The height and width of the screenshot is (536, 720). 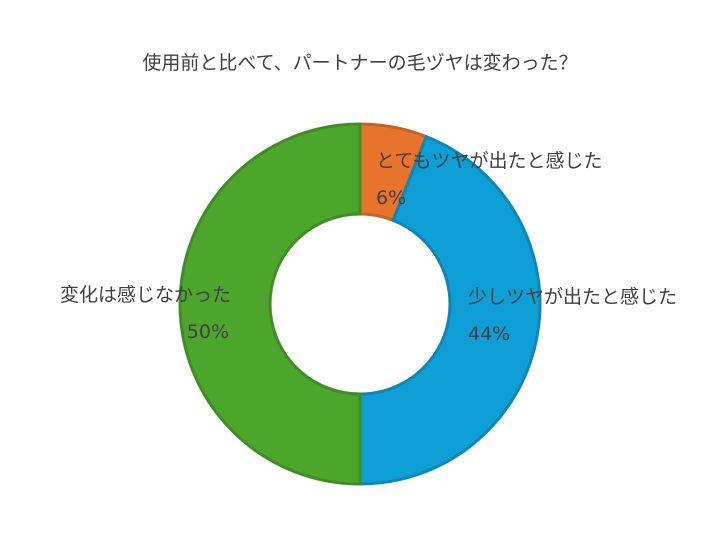 I want to click on slice-label-no-change: 変化は感じなかった 50%, so click(x=145, y=311).